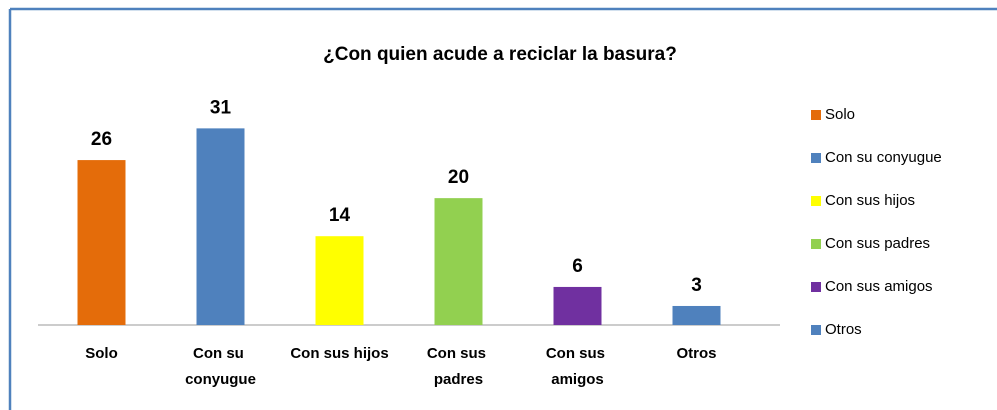 Image resolution: width=997 pixels, height=410 pixels. Describe the element at coordinates (101, 353) in the screenshot. I see `x-tick-label: Solo` at that location.